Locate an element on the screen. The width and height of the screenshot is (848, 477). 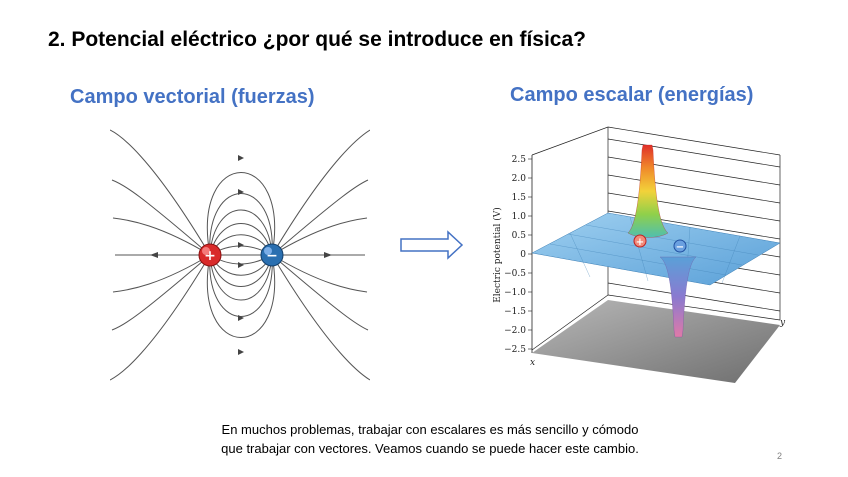
negative-marker-sign: − is located at coordinates (680, 247).